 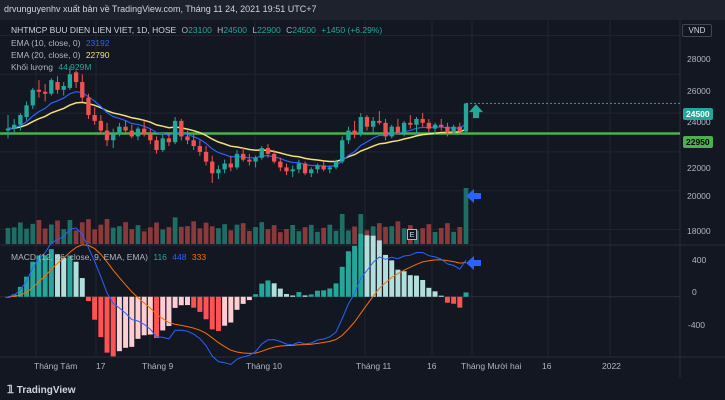 I want to click on time-tick: Tháng 9, so click(x=158, y=366).